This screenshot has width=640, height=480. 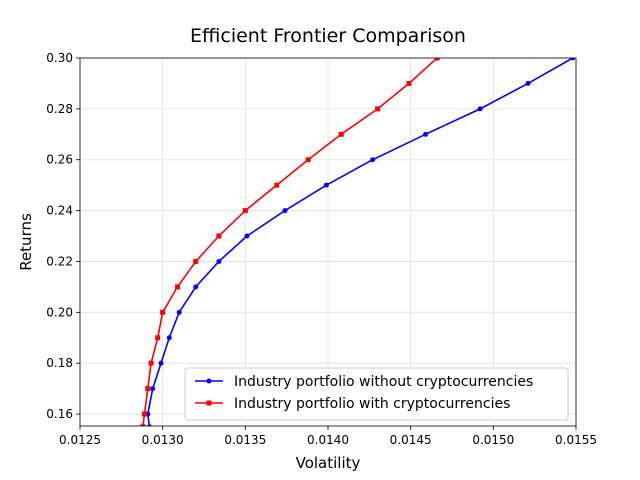 I want to click on y-tick-label: 0.24, so click(x=59, y=211).